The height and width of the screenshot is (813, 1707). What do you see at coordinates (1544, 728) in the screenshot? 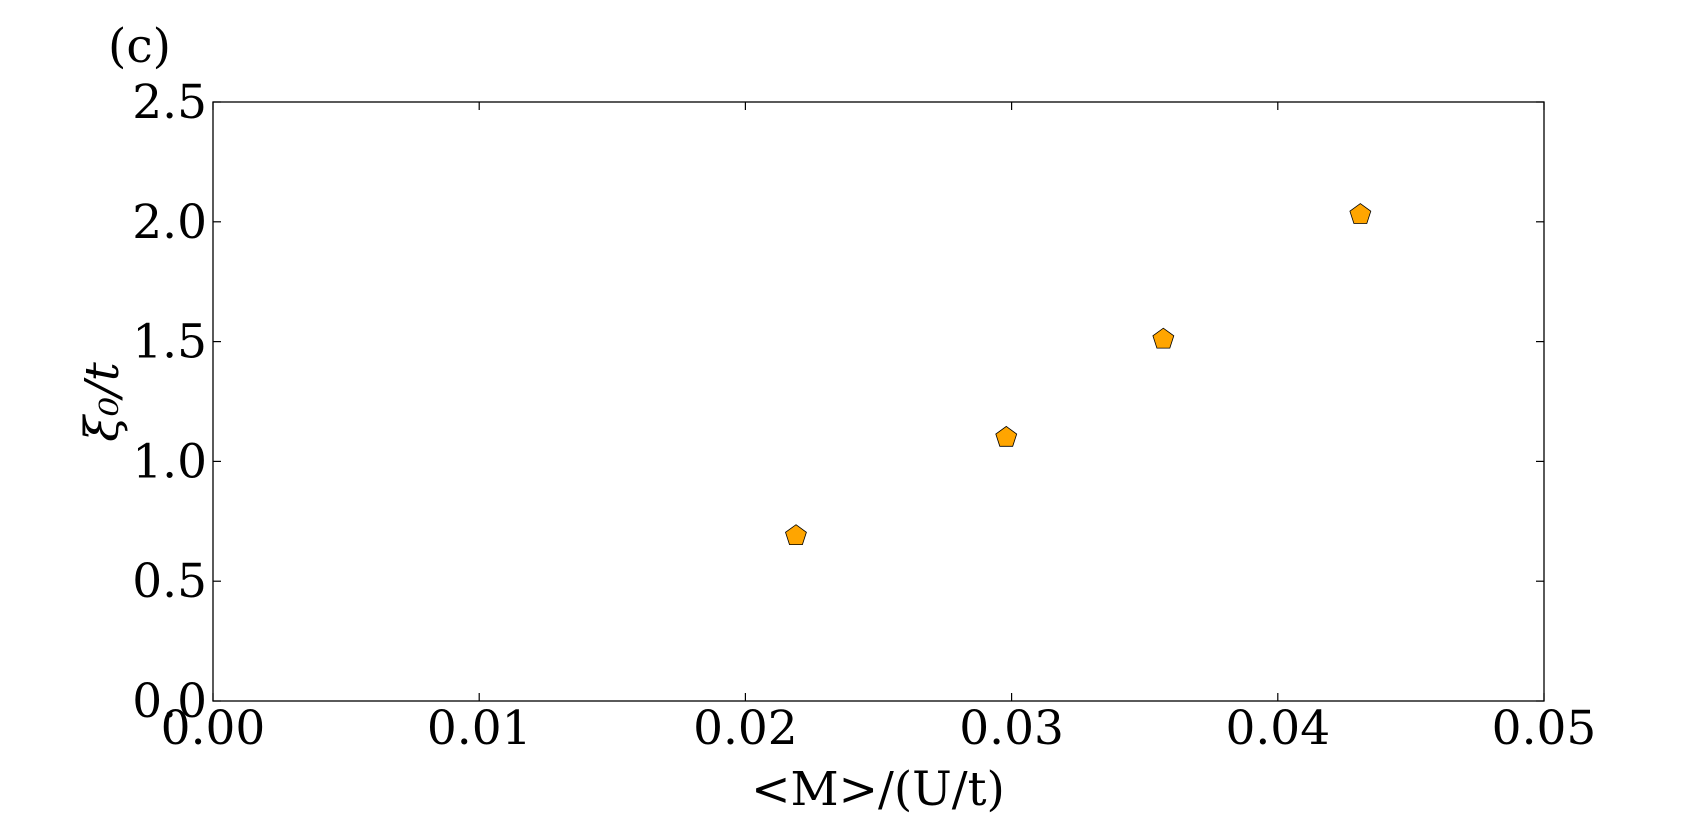
I see `x-tick-label: 0.05` at bounding box center [1544, 728].